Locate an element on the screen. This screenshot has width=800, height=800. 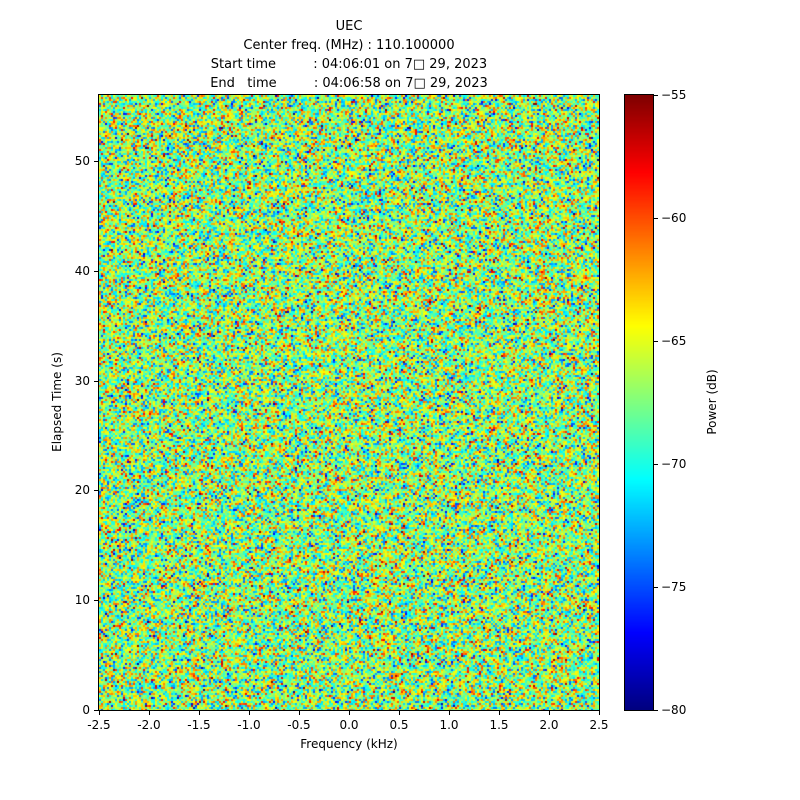
colorbar-tick-label: −75 is located at coordinates (674, 587).